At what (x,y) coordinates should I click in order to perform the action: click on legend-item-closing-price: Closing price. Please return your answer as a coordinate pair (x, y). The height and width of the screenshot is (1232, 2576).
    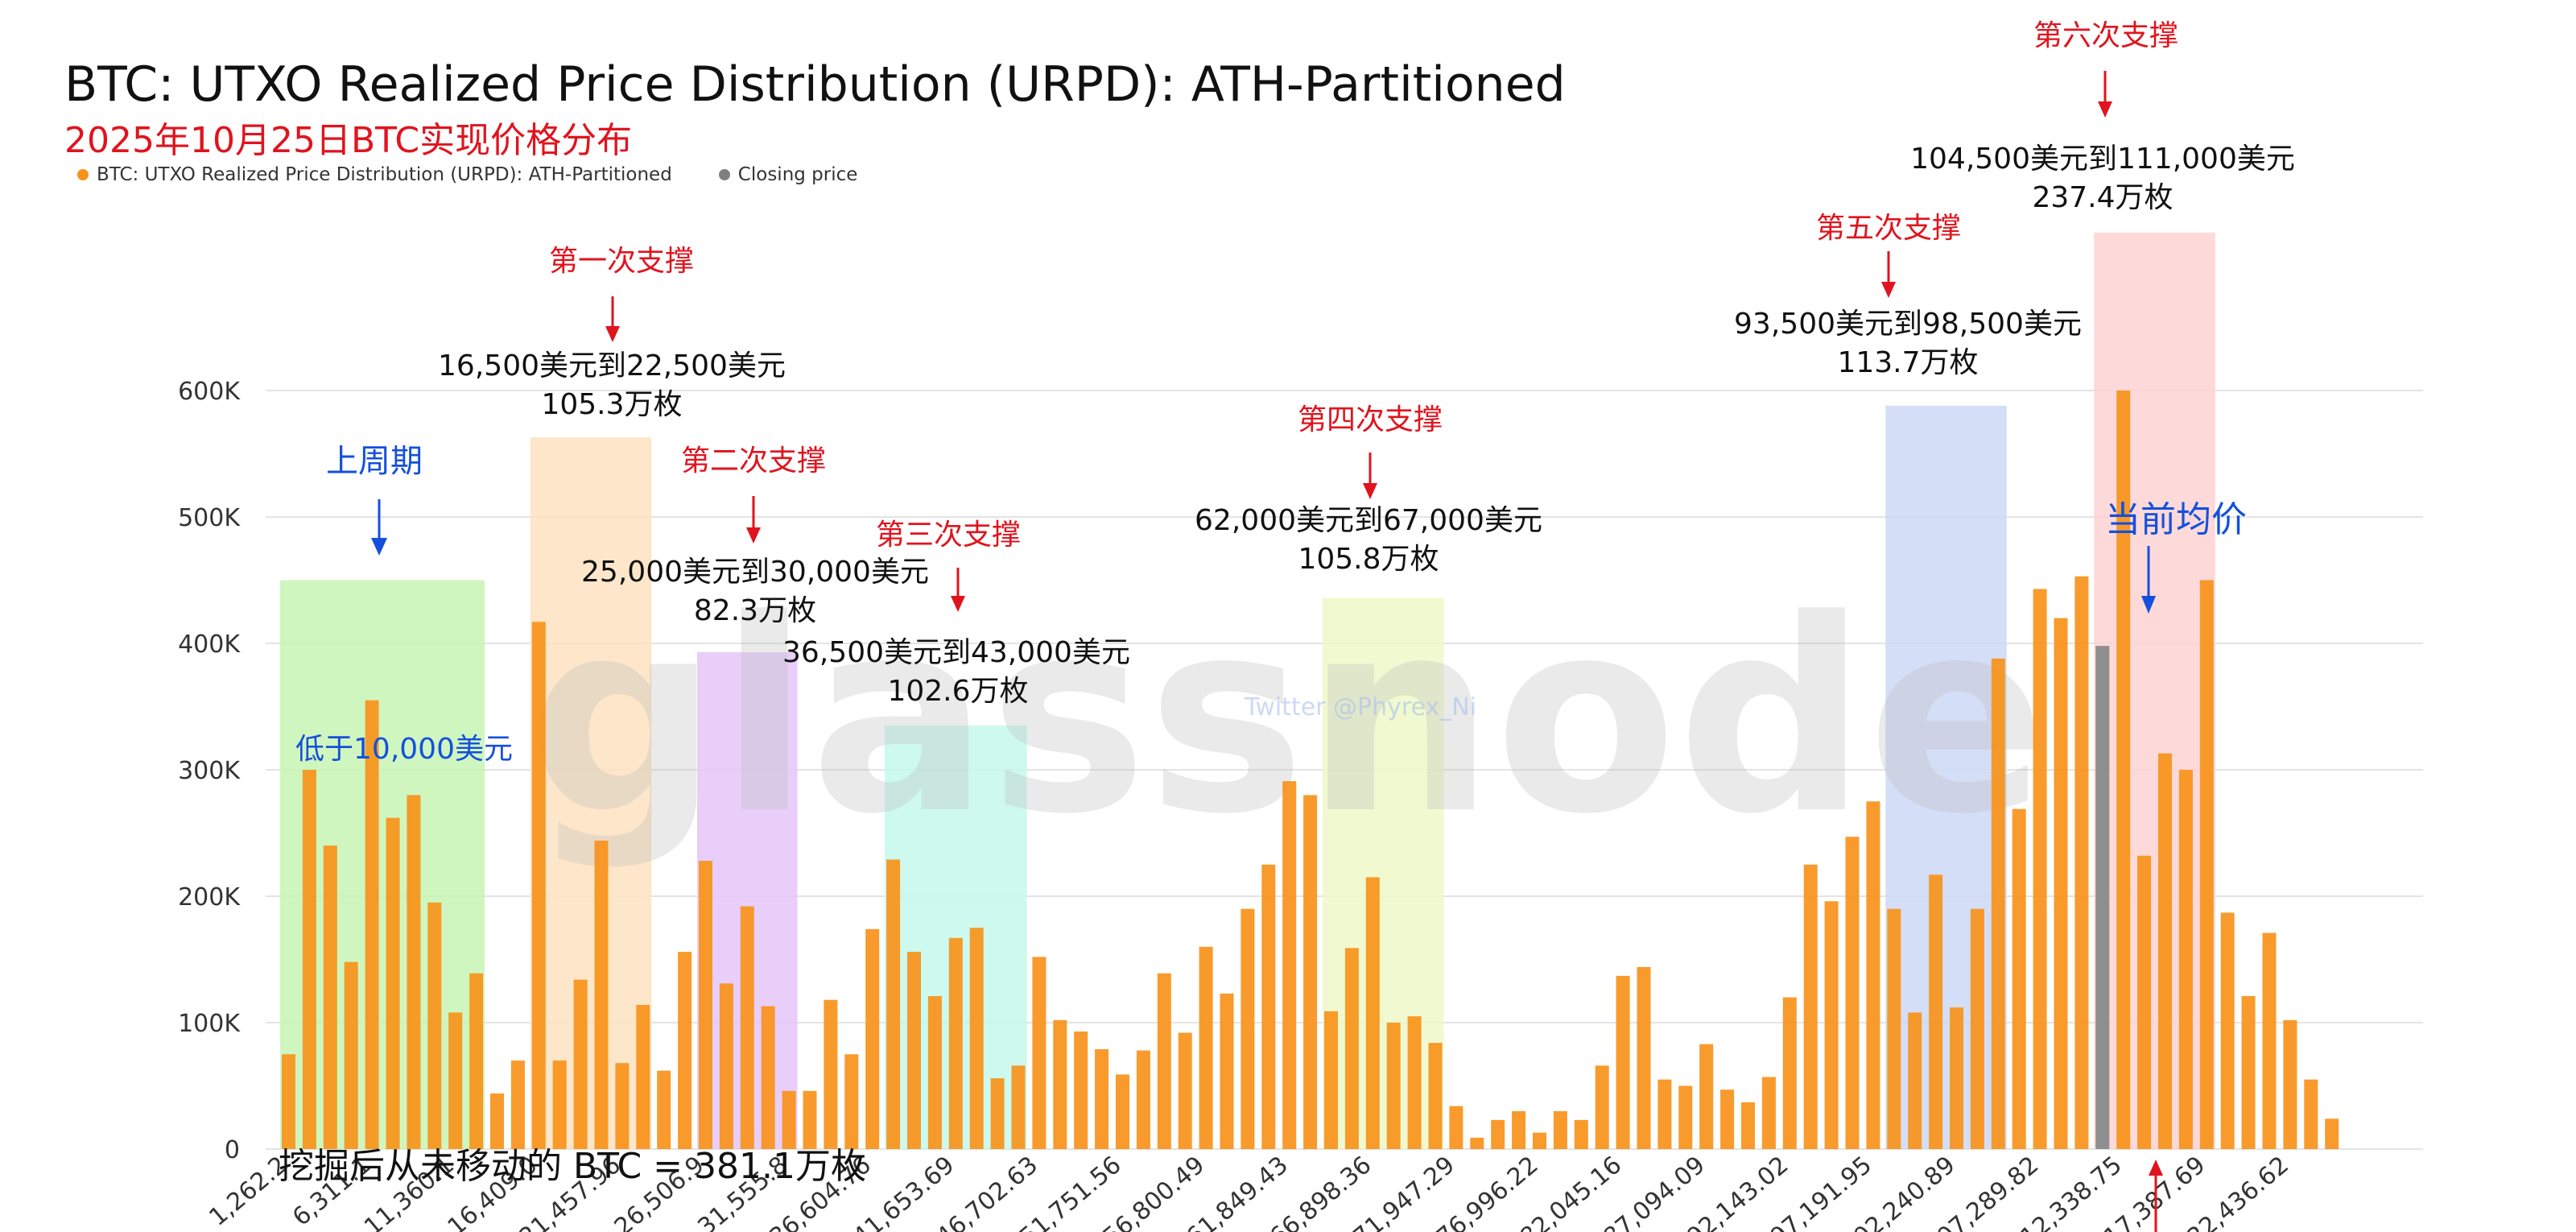
    Looking at the image, I should click on (787, 174).